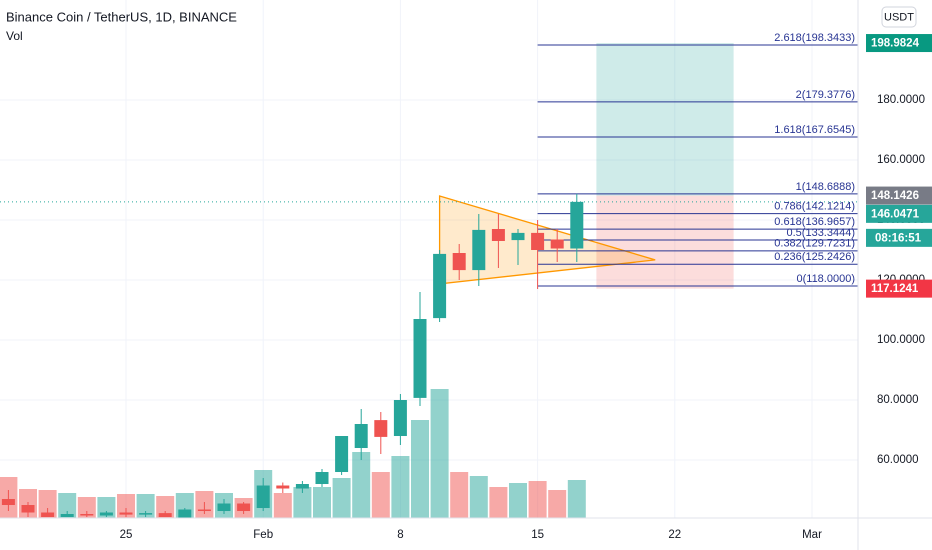  Describe the element at coordinates (814, 257) in the screenshot. I see `fib-label: 0.236(125.2426)` at that location.